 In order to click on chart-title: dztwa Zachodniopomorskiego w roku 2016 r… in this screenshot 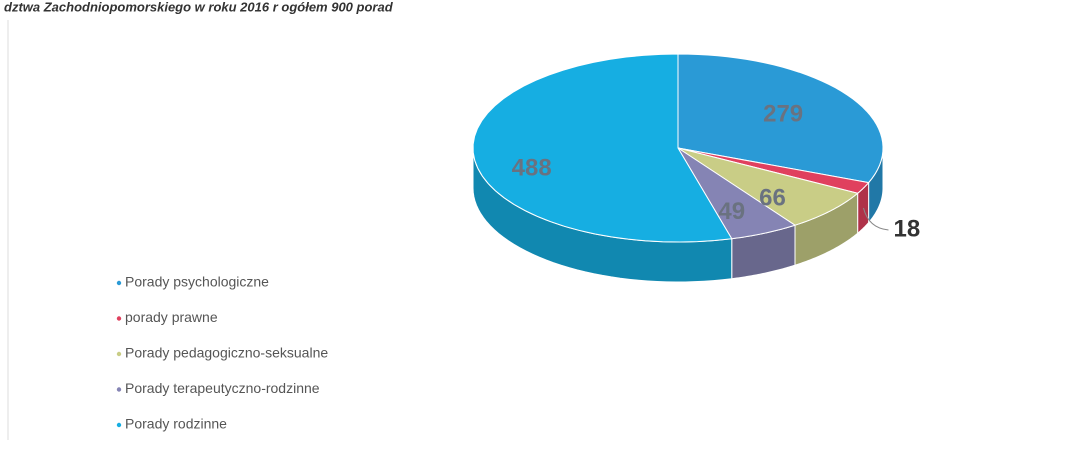, I will do `click(199, 7)`.